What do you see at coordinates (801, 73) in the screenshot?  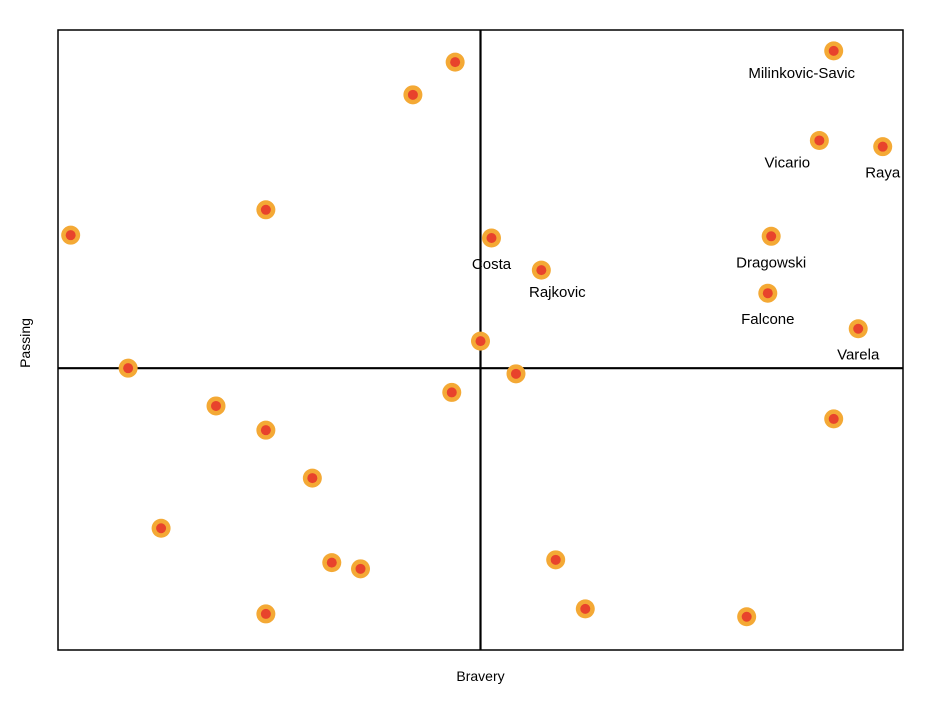 I see `point-label: Milinkovic-Savic` at bounding box center [801, 73].